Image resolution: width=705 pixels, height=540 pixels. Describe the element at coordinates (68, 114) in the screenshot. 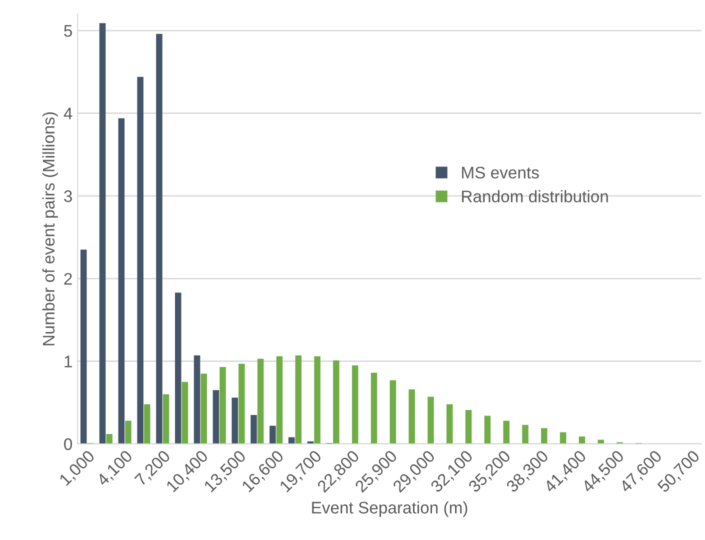

I see `y-tick-label: 4` at that location.